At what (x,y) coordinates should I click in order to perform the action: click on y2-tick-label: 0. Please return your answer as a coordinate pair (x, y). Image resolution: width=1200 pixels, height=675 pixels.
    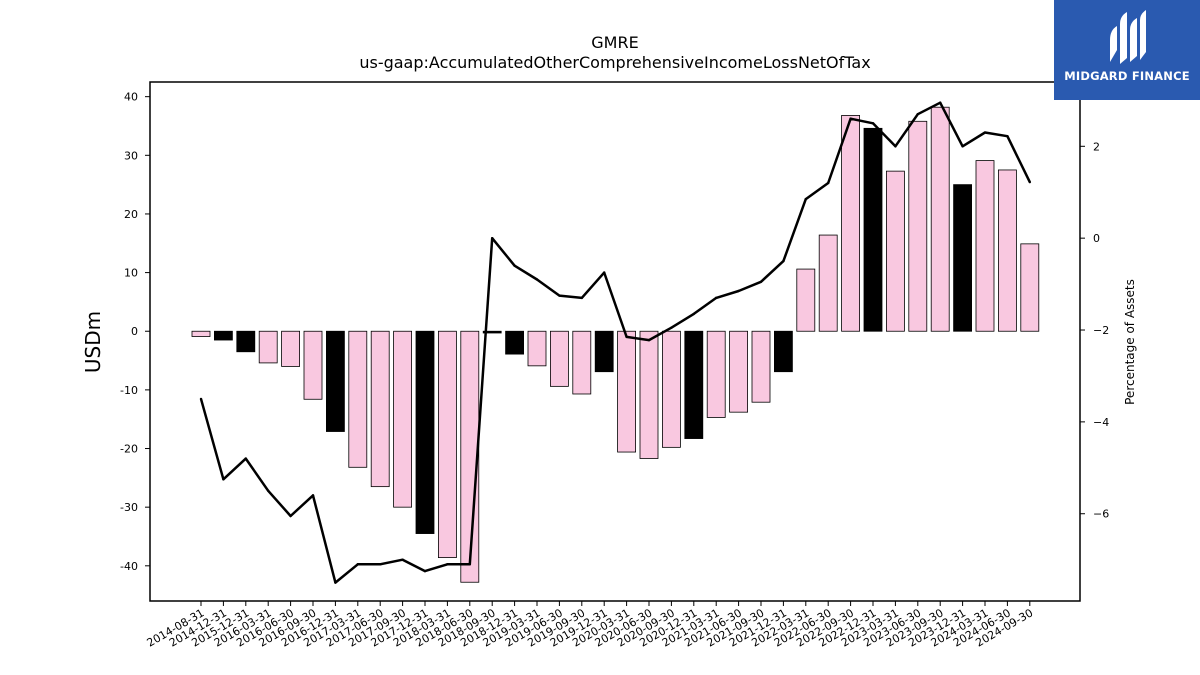
    Looking at the image, I should click on (1096, 238).